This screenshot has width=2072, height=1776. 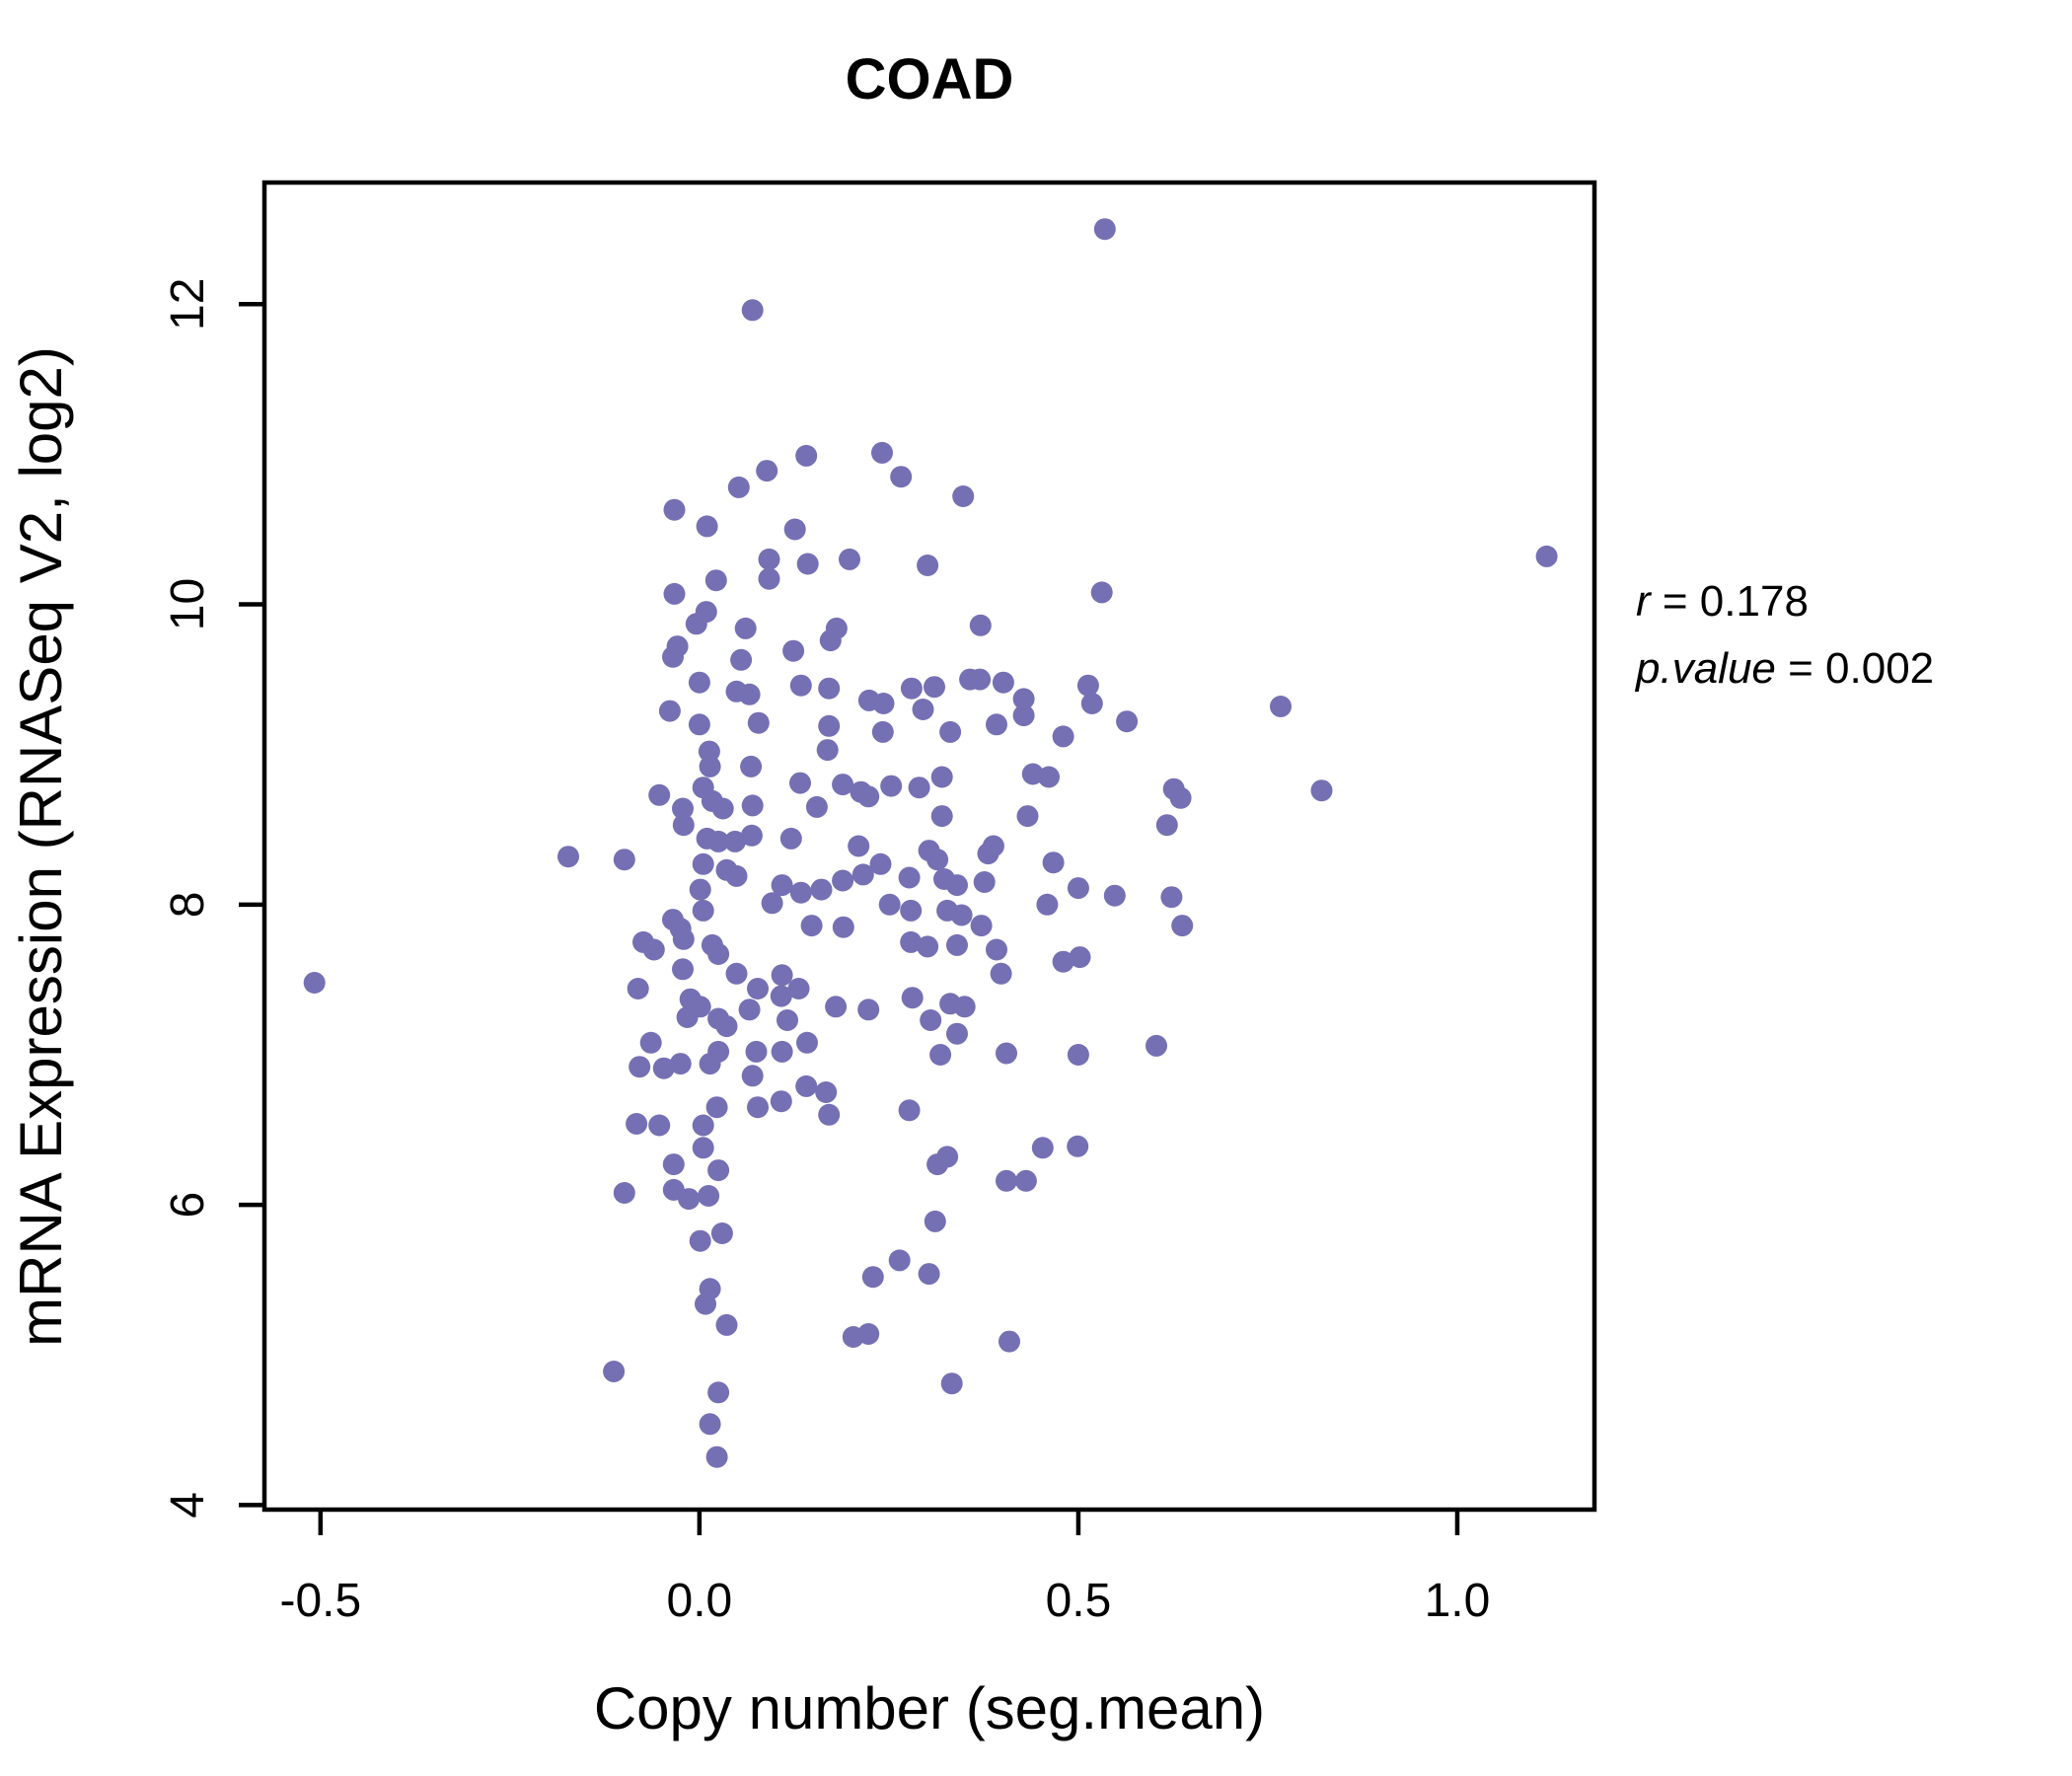 I want to click on correlation-annotation: r = 0.178, so click(x=1722, y=602).